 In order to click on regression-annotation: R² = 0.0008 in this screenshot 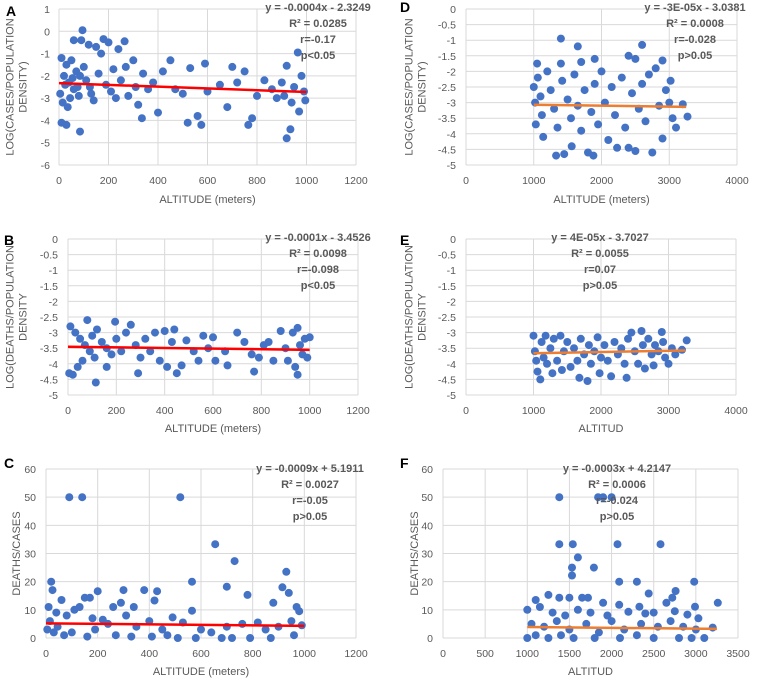, I will do `click(695, 24)`.